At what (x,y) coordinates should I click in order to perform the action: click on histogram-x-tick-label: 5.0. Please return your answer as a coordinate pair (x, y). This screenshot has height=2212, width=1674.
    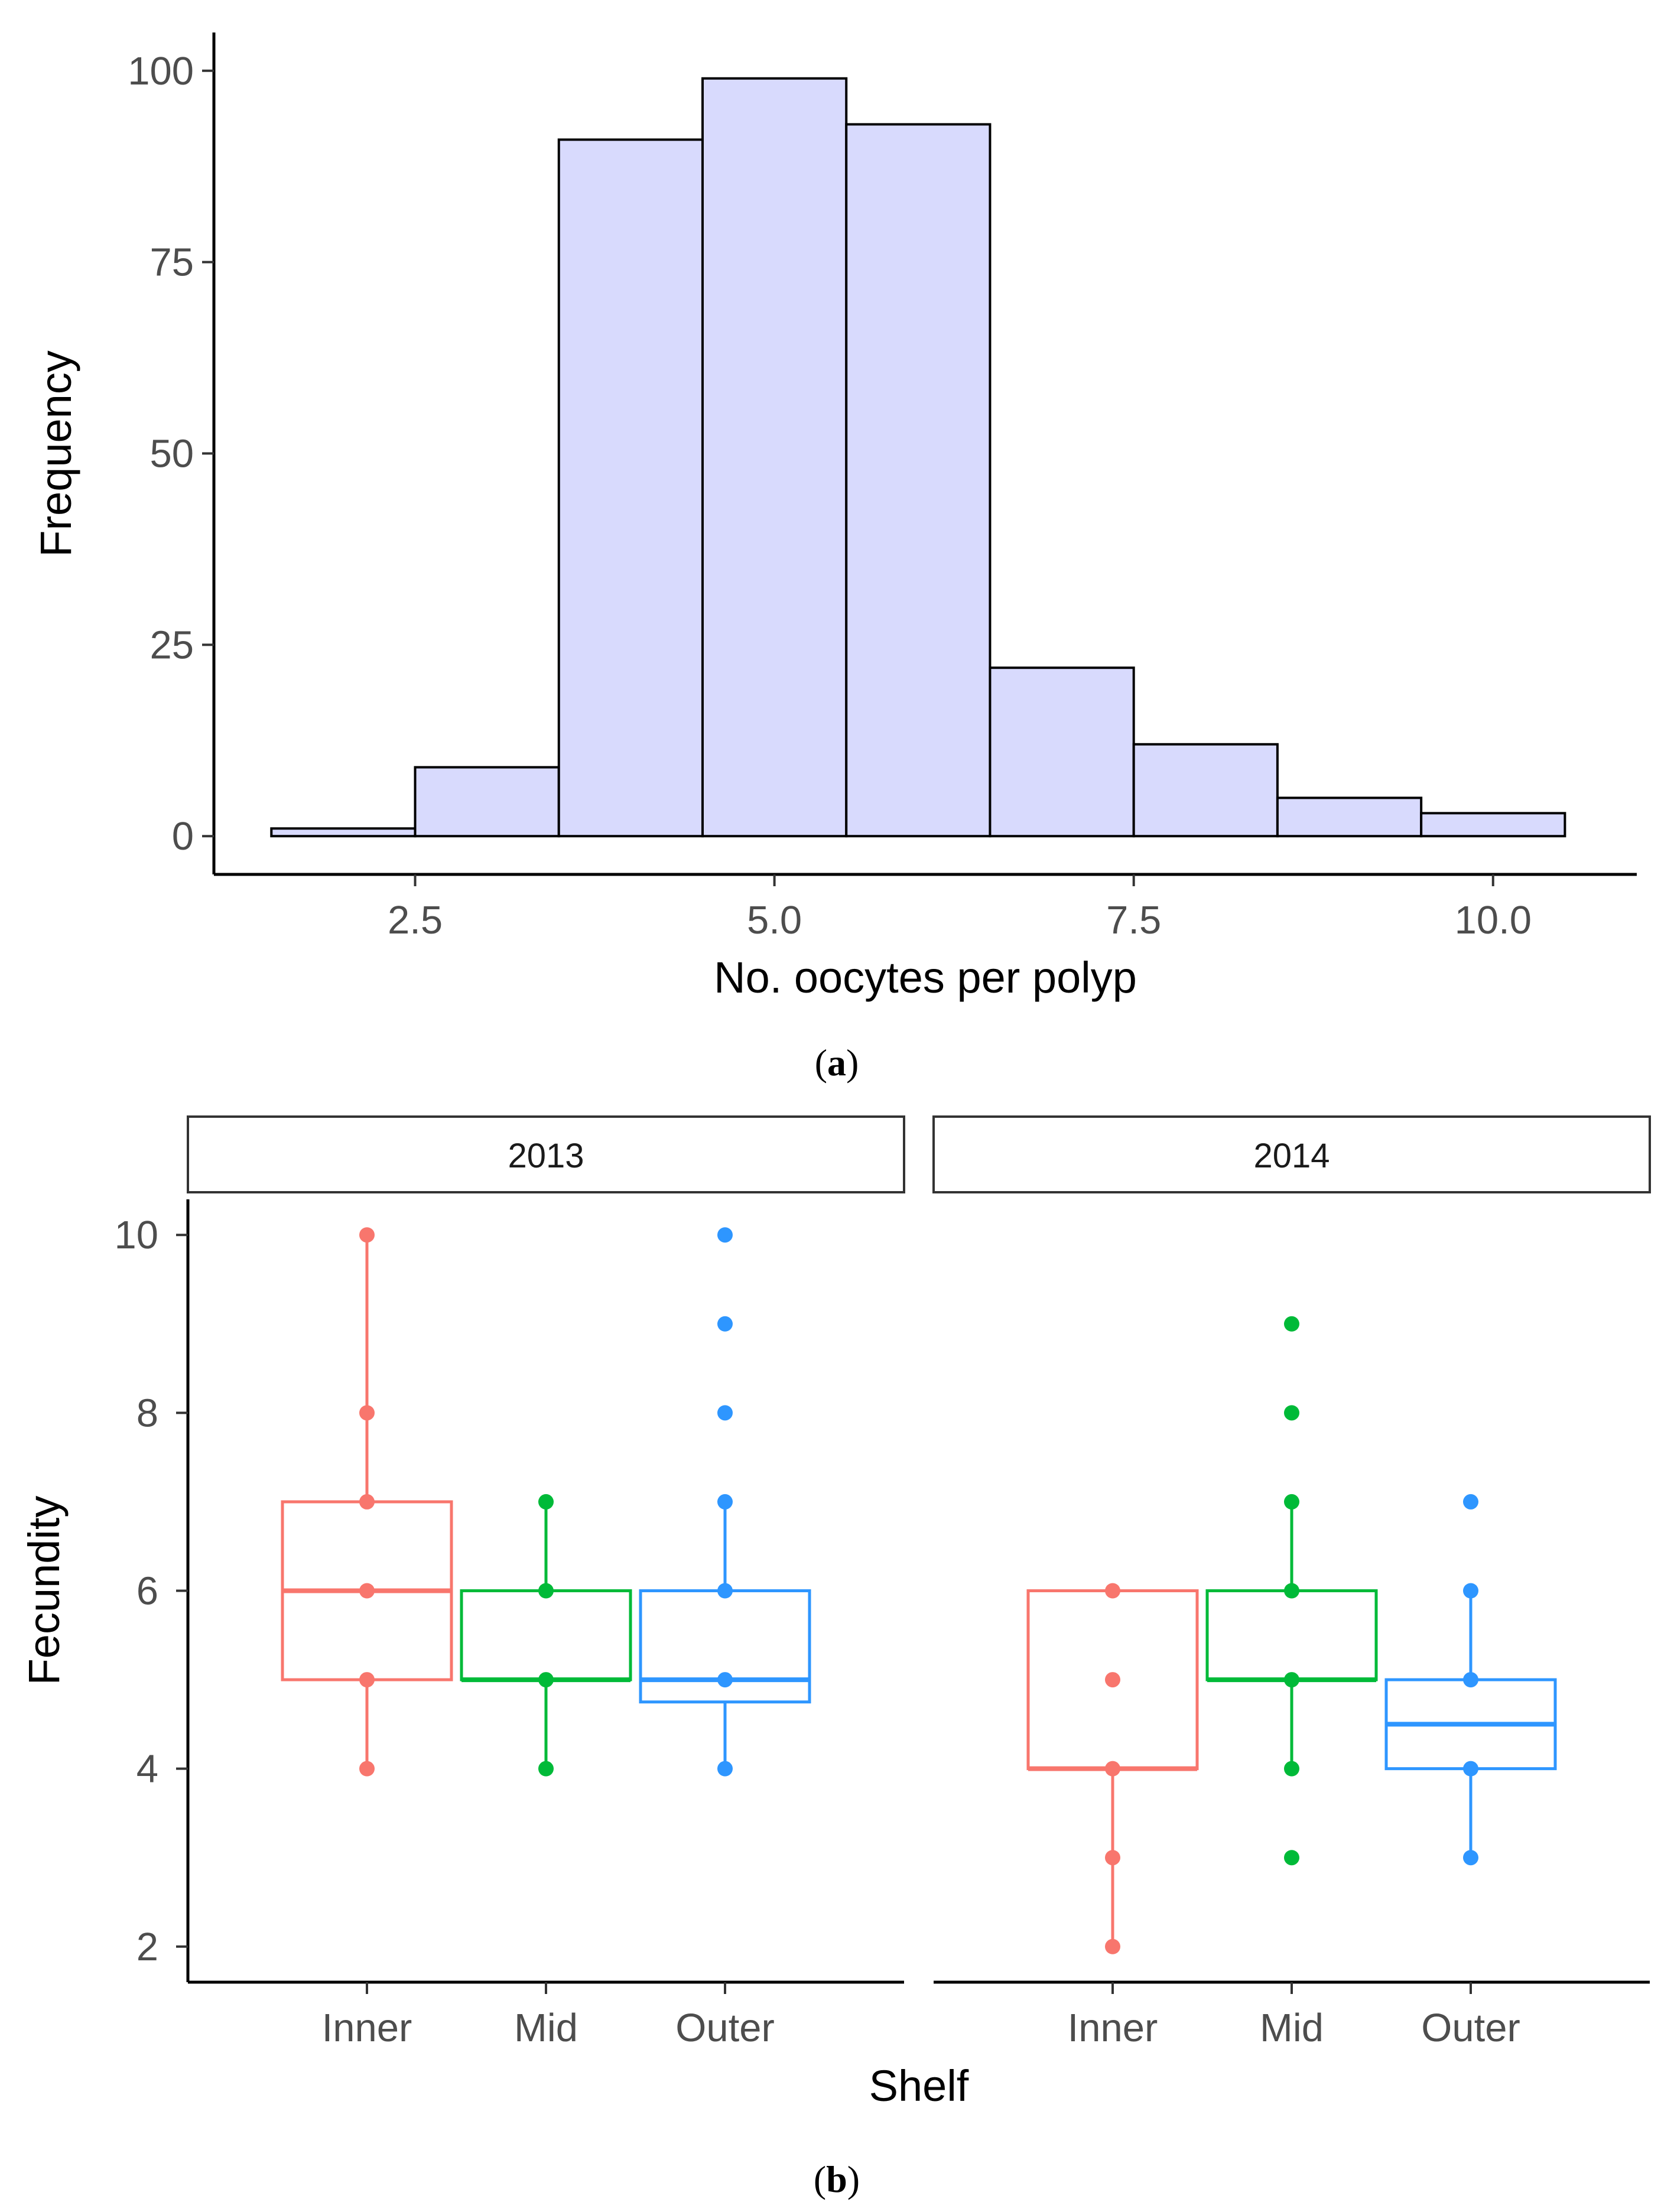
    Looking at the image, I should click on (774, 920).